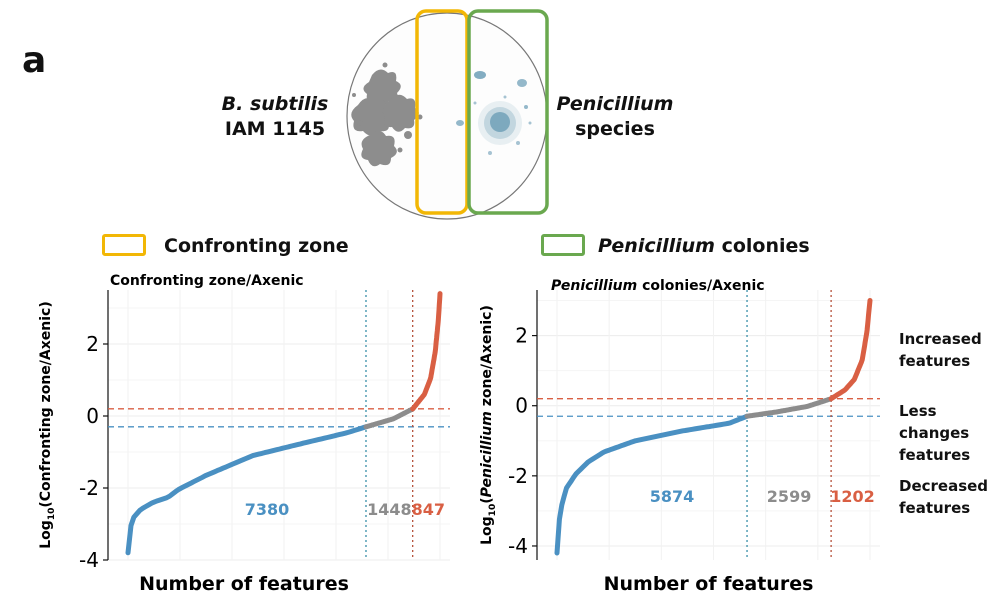  Describe the element at coordinates (256, 246) in the screenshot. I see `legend-label-confronting-zone: Confronting zone` at that location.